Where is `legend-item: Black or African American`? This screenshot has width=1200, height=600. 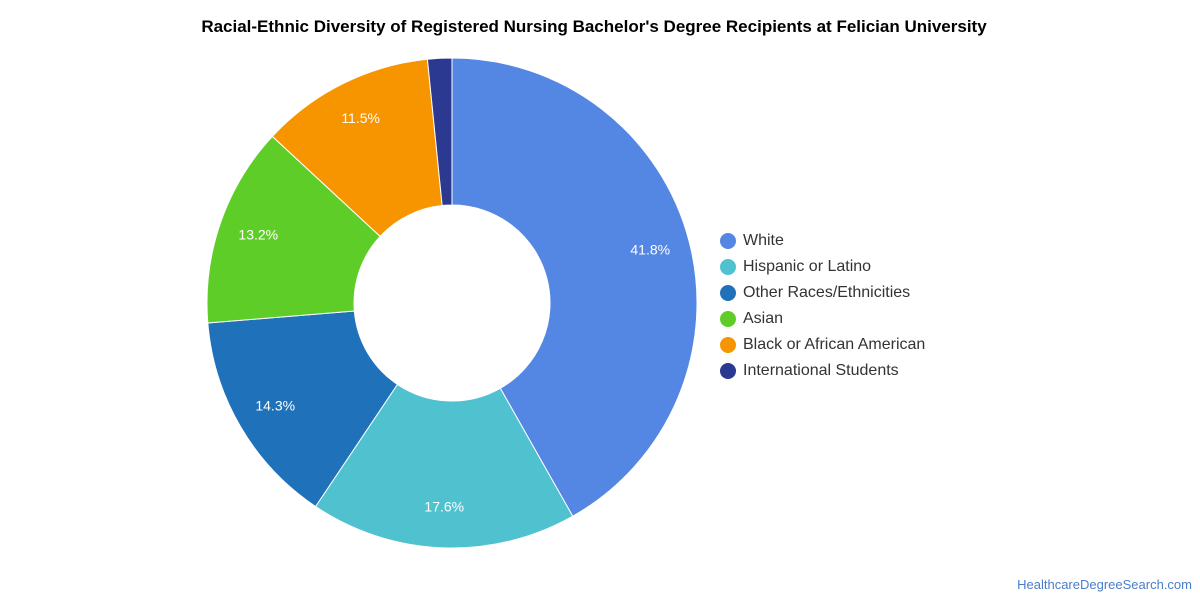 legend-item: Black or African American is located at coordinates (822, 345).